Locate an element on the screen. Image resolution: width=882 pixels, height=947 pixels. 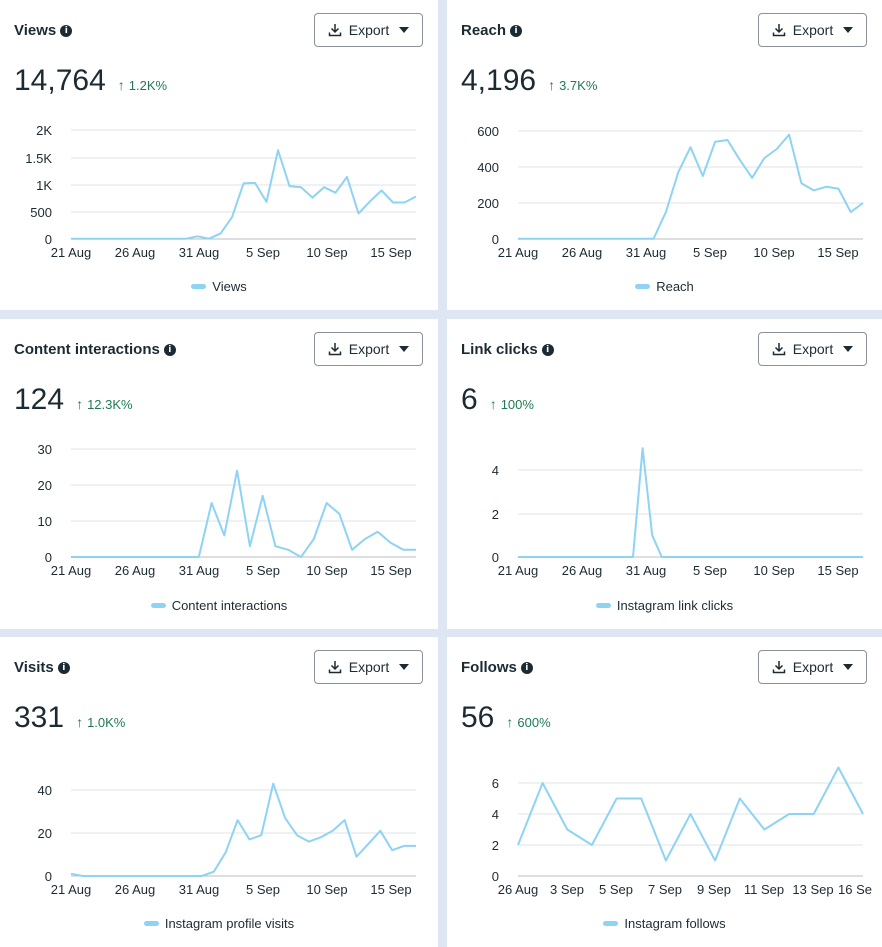
line-chart: 0 20 40 21 Aug 26 Aug 31 Aug 5 Sep 10 Sep 15 Sep is located at coordinates (227, 839).